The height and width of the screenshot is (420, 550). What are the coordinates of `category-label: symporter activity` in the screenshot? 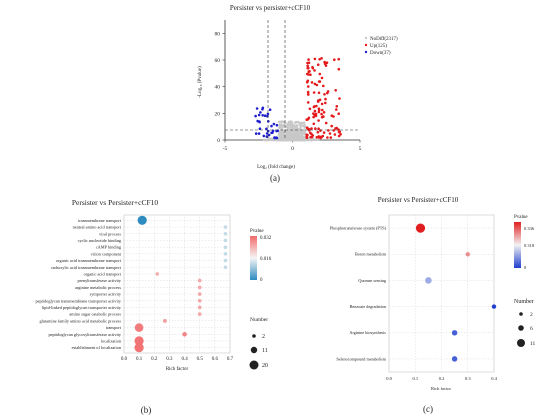 It's located at (106, 294).